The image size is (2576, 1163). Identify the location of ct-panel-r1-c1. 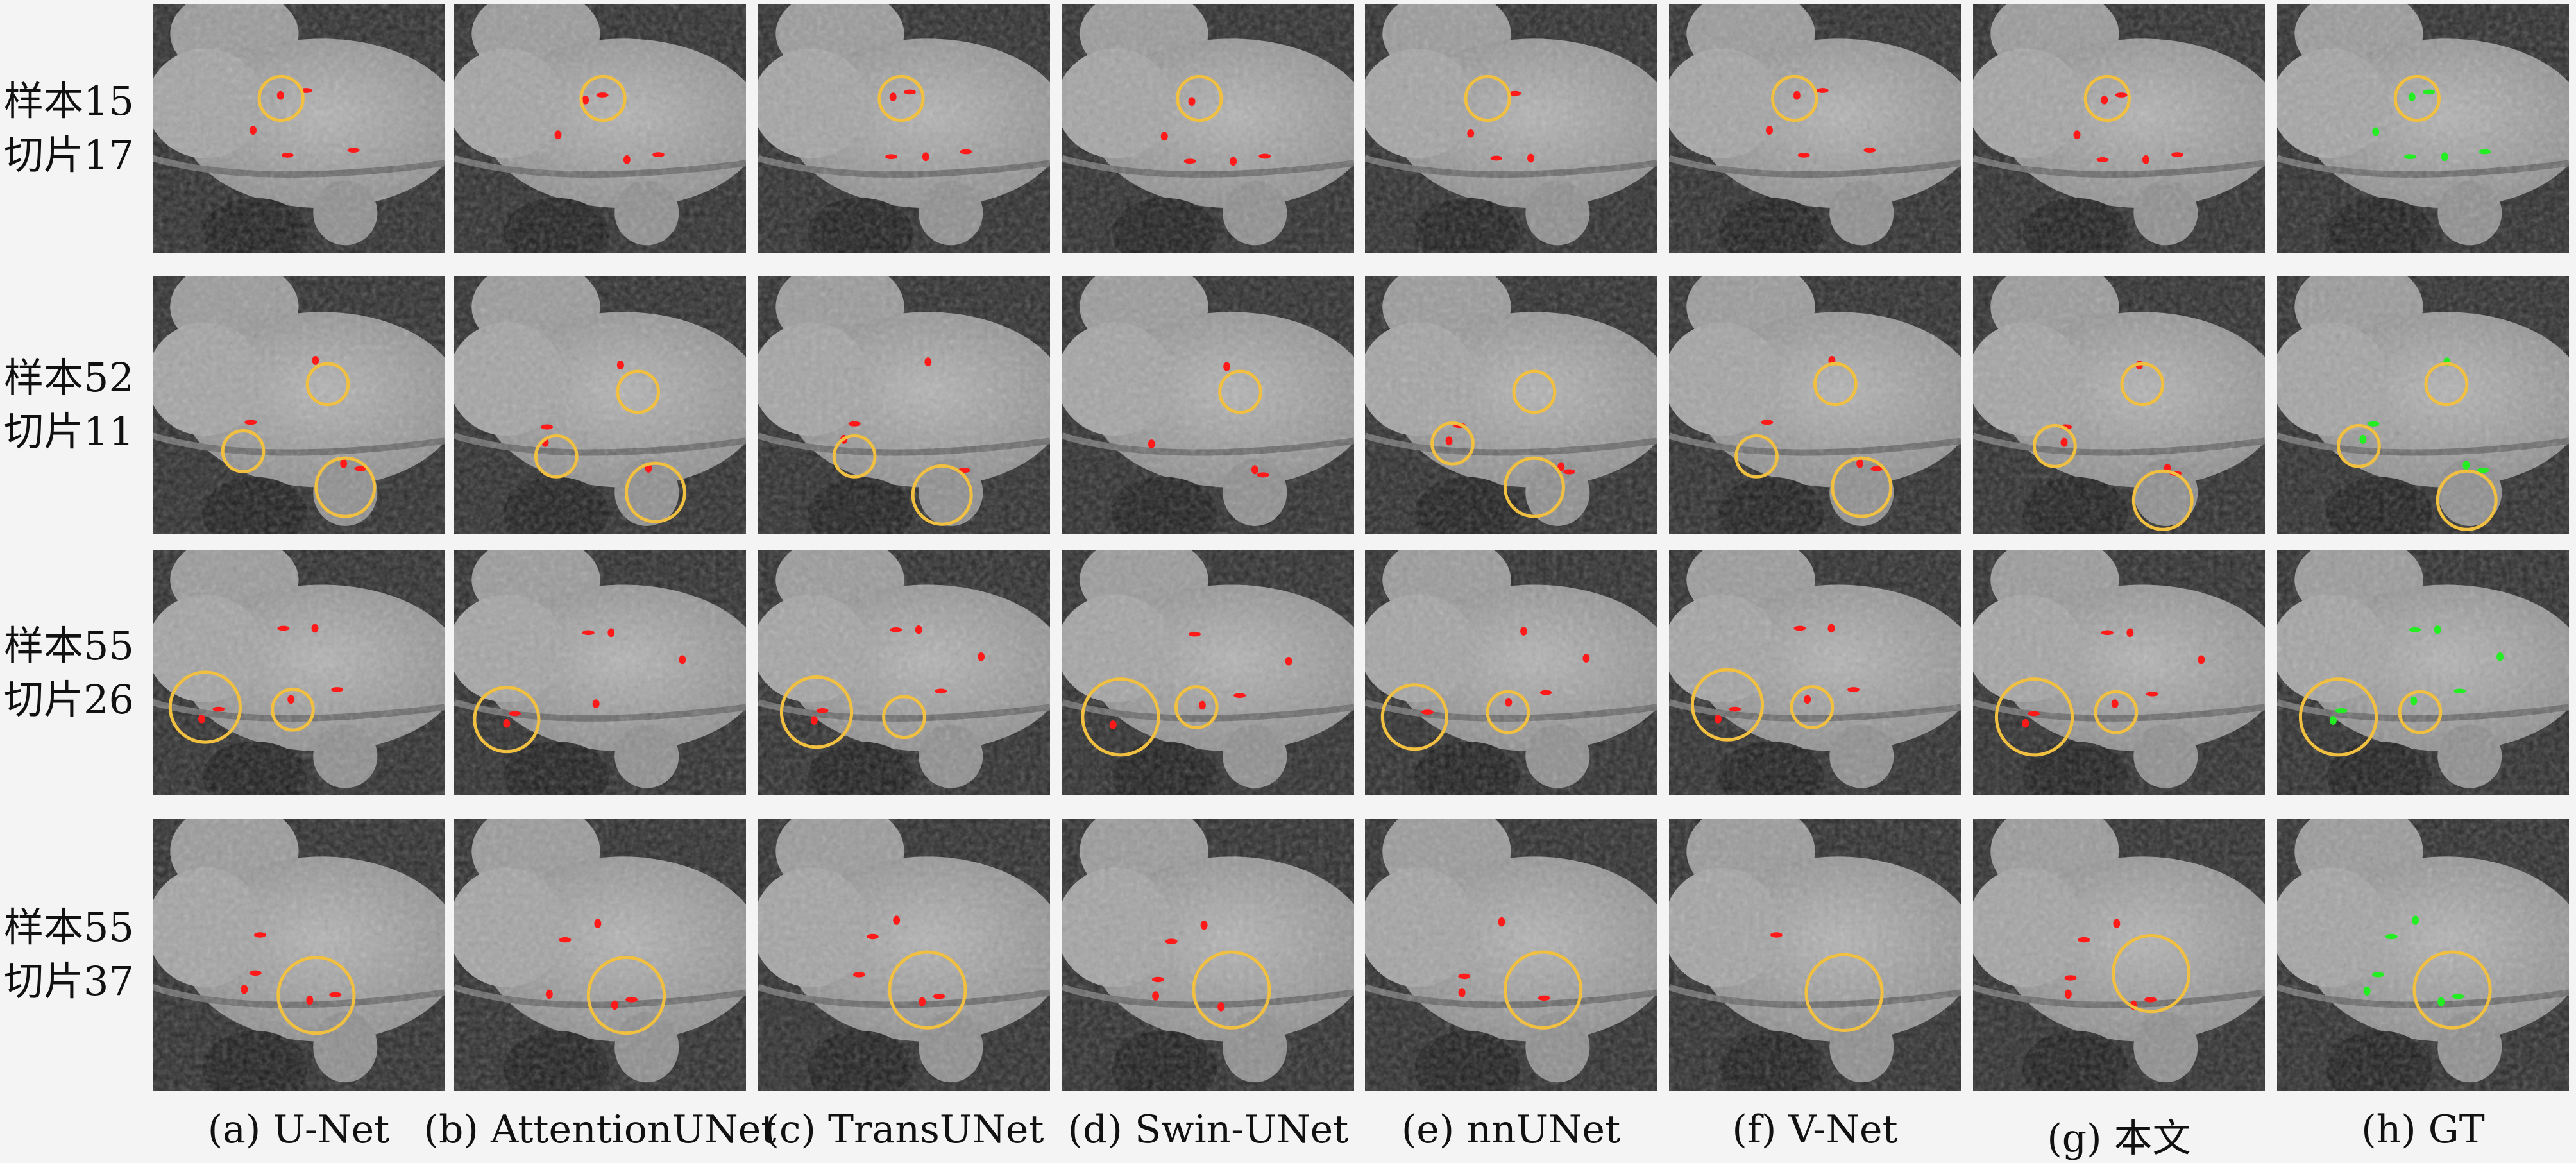
(299, 128).